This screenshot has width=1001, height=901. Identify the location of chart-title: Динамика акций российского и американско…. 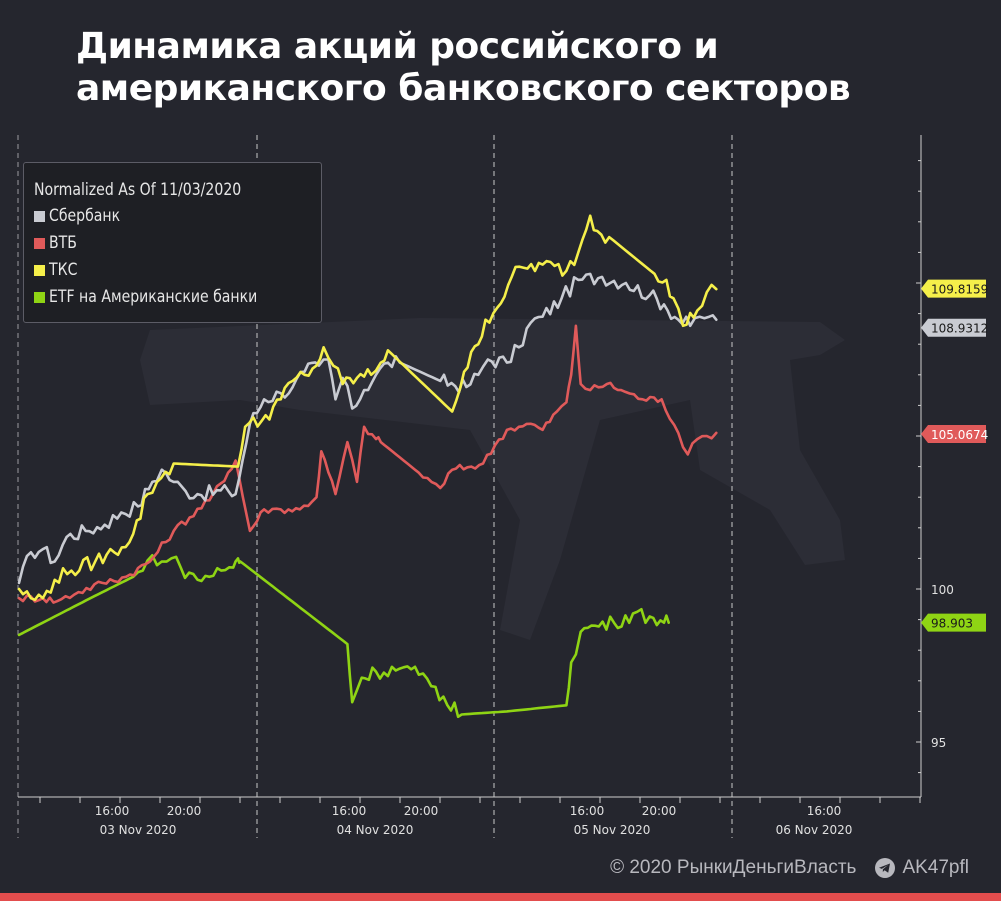
(516, 68).